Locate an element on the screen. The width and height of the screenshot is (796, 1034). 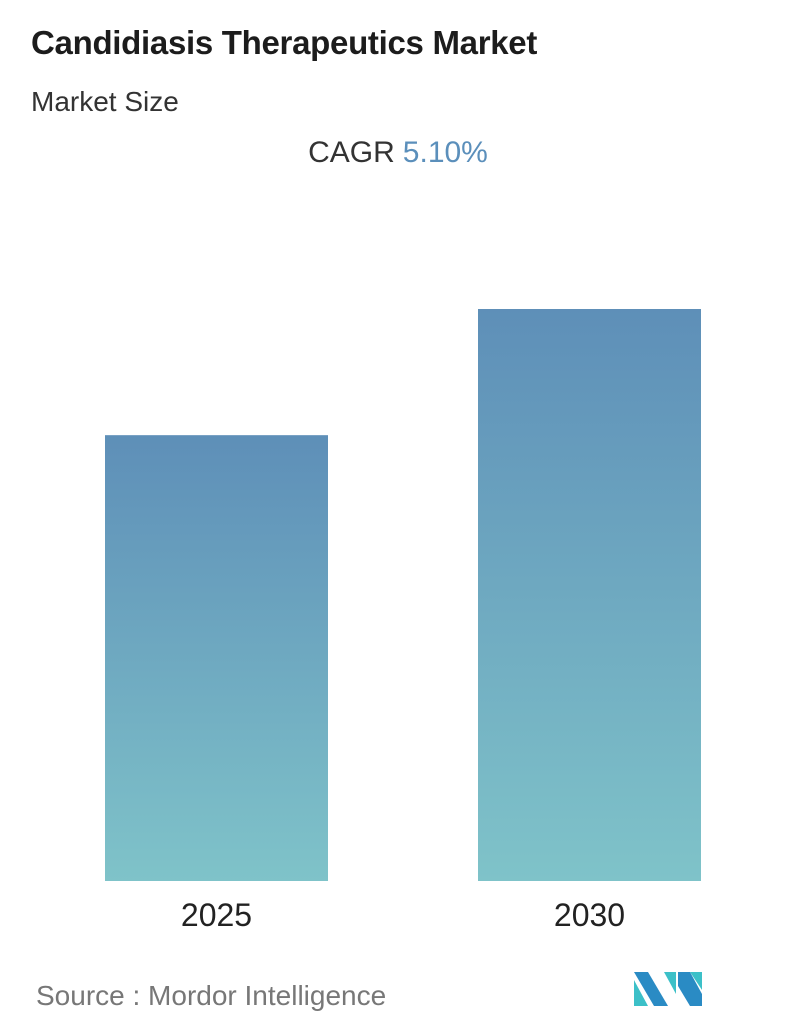
source-label: Source : Mordor Intelligence is located at coordinates (211, 995).